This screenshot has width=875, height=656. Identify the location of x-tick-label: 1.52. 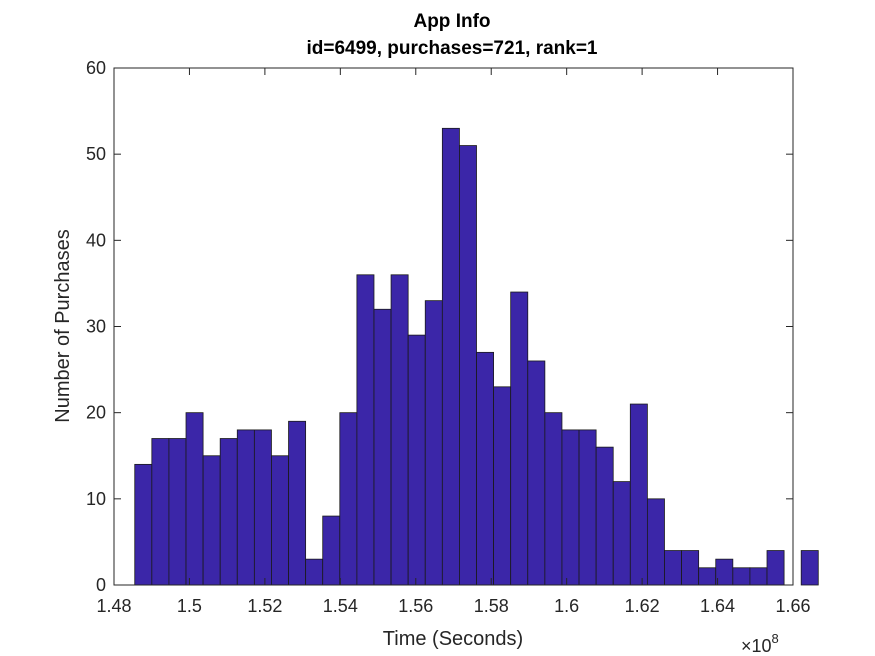
(264, 606).